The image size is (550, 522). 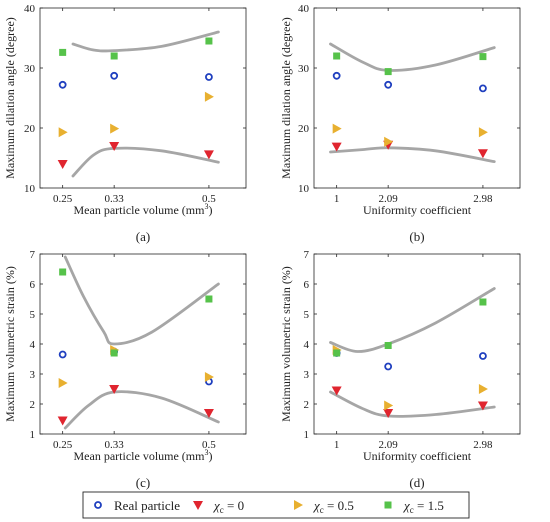 I want to click on panel-label: (b), so click(x=416, y=236).